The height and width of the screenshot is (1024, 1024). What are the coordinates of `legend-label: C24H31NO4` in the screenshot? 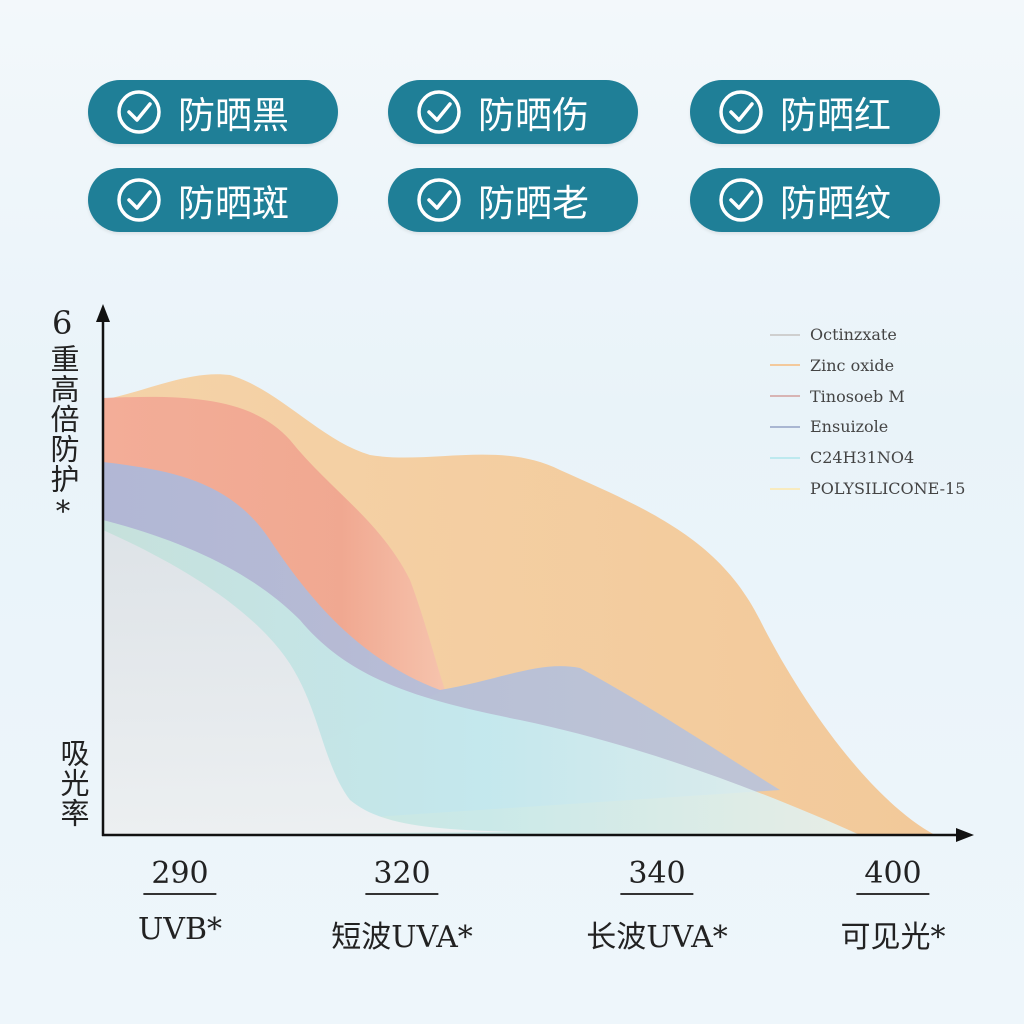 It's located at (862, 458).